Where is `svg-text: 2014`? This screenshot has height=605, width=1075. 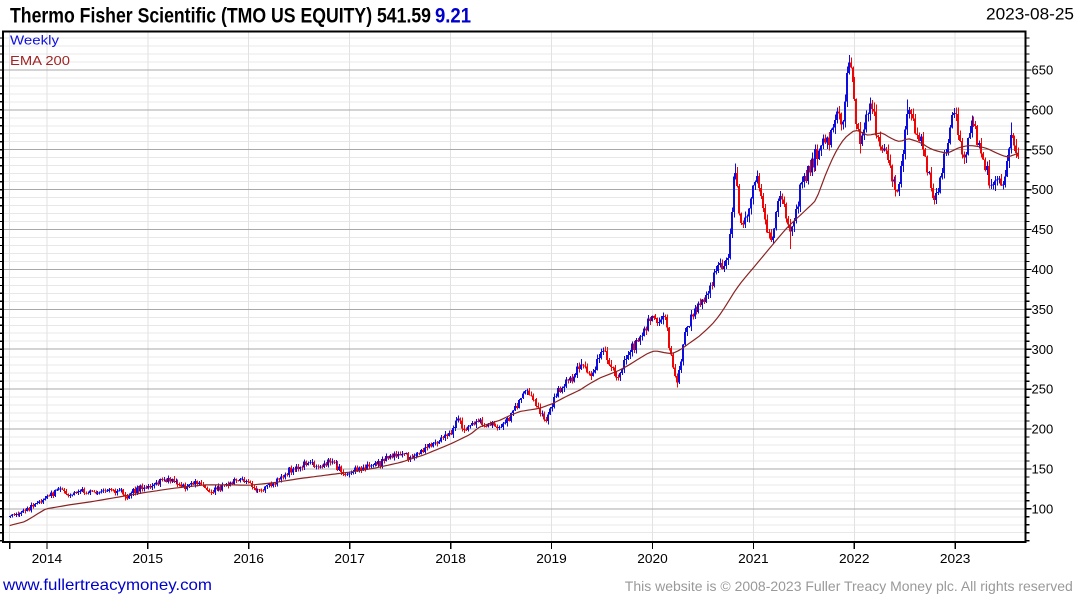 svg-text: 2014 is located at coordinates (47, 558).